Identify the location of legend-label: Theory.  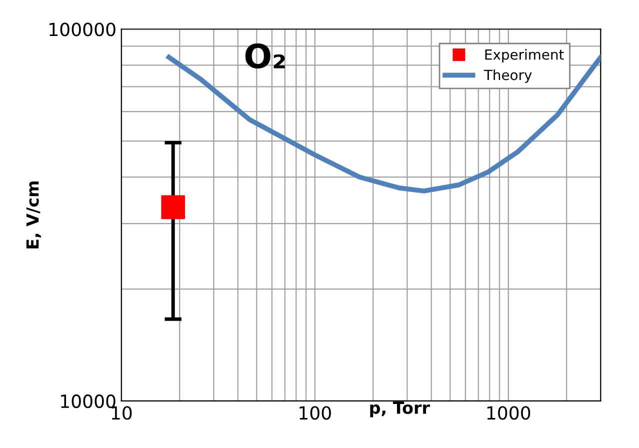
(508, 76).